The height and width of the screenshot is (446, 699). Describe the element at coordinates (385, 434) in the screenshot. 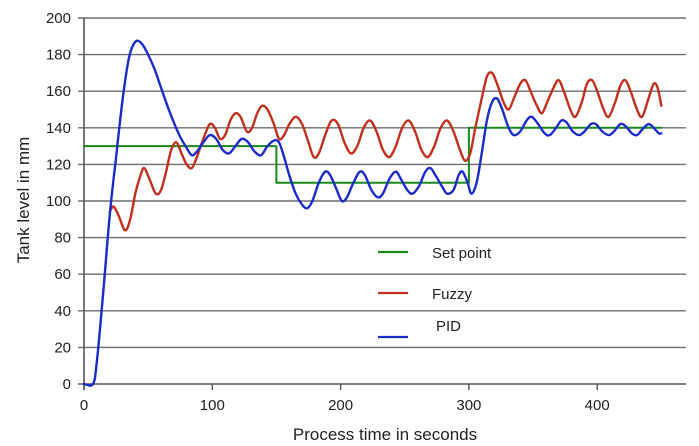

I see `x-axis-title: Process time in seconds` at that location.